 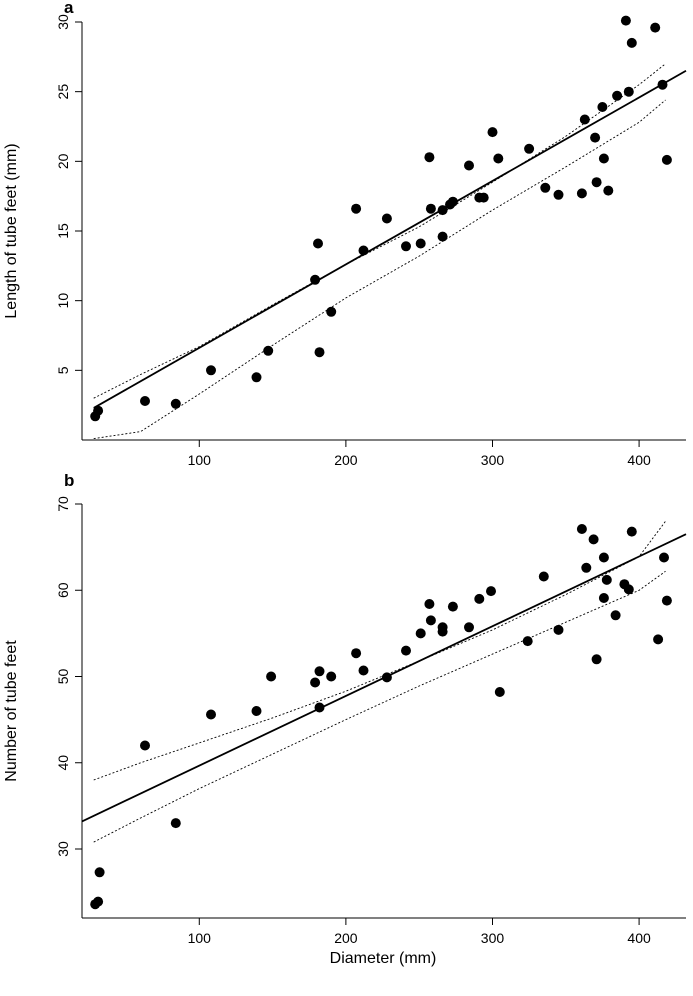 I want to click on y-tick-label: 25, so click(x=63, y=92).